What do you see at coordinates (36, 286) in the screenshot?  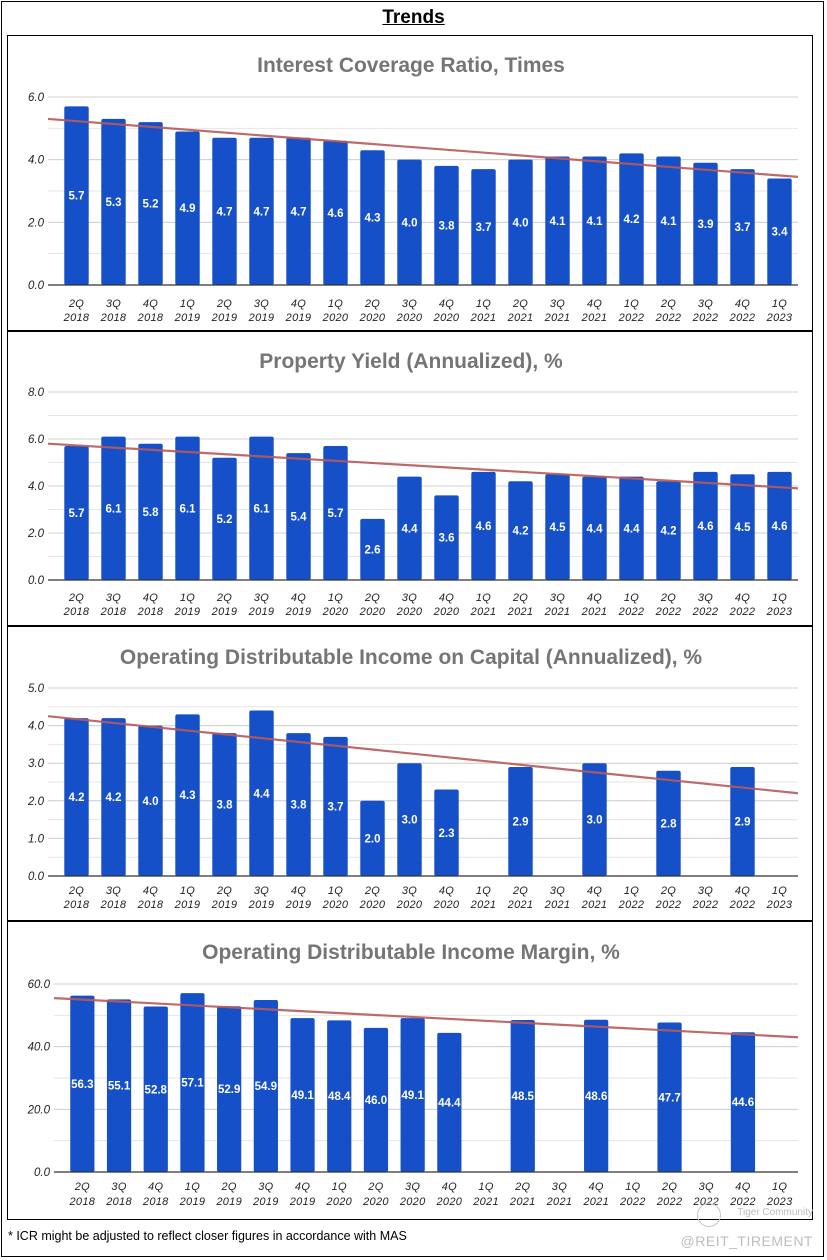 I see `y-tick-label: 0.0` at bounding box center [36, 286].